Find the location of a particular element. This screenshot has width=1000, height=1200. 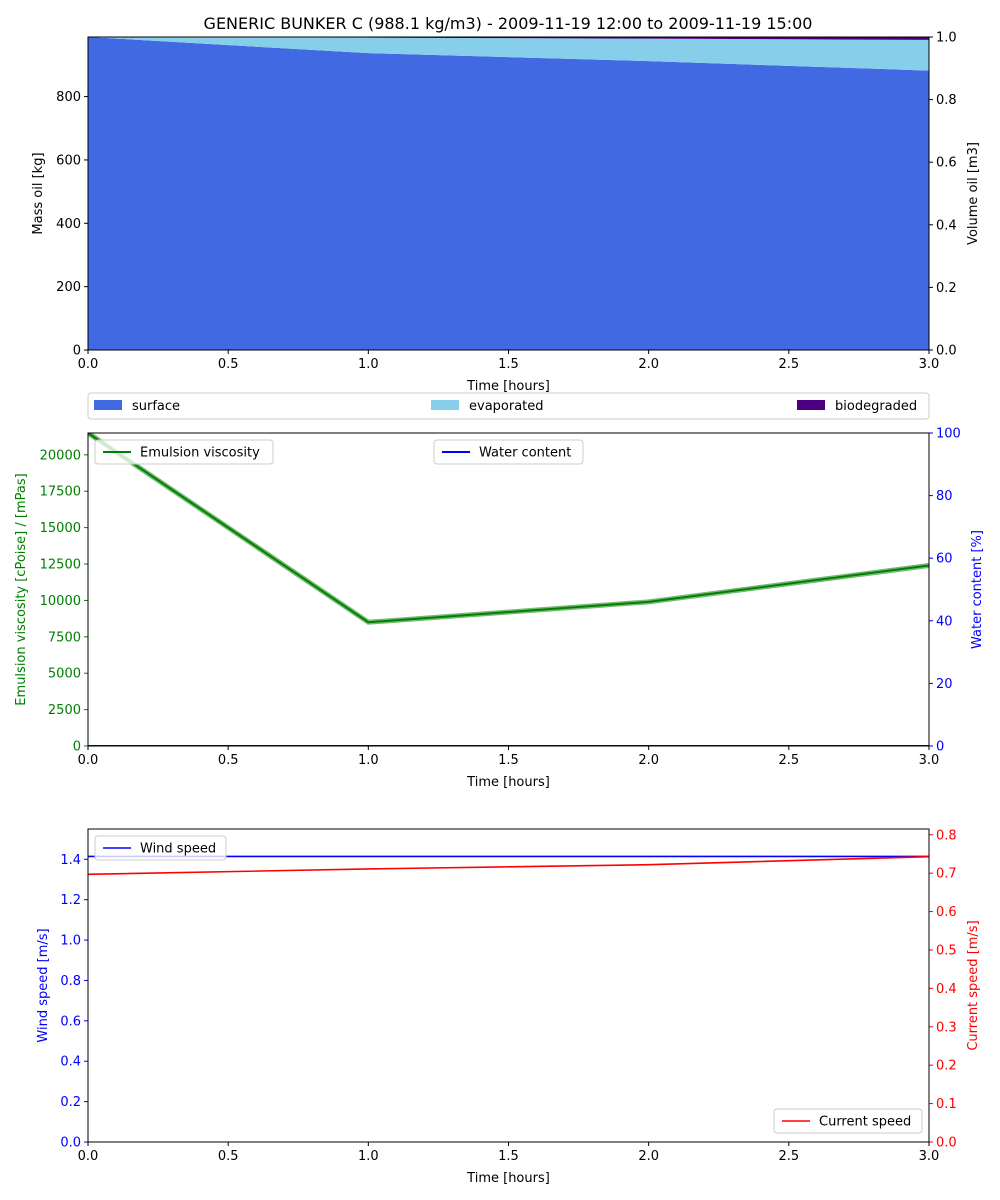

y2-axis-label: Volume oil [m3] is located at coordinates (973, 193).